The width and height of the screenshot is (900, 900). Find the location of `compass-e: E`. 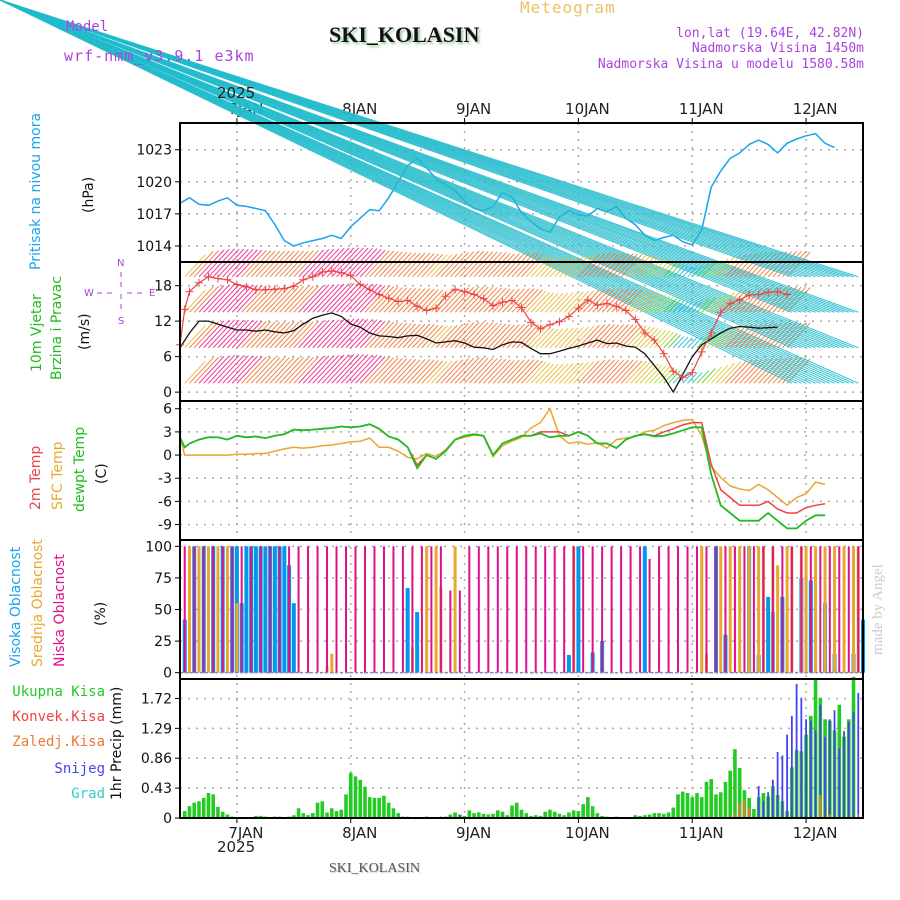

compass-e: E is located at coordinates (152, 293).